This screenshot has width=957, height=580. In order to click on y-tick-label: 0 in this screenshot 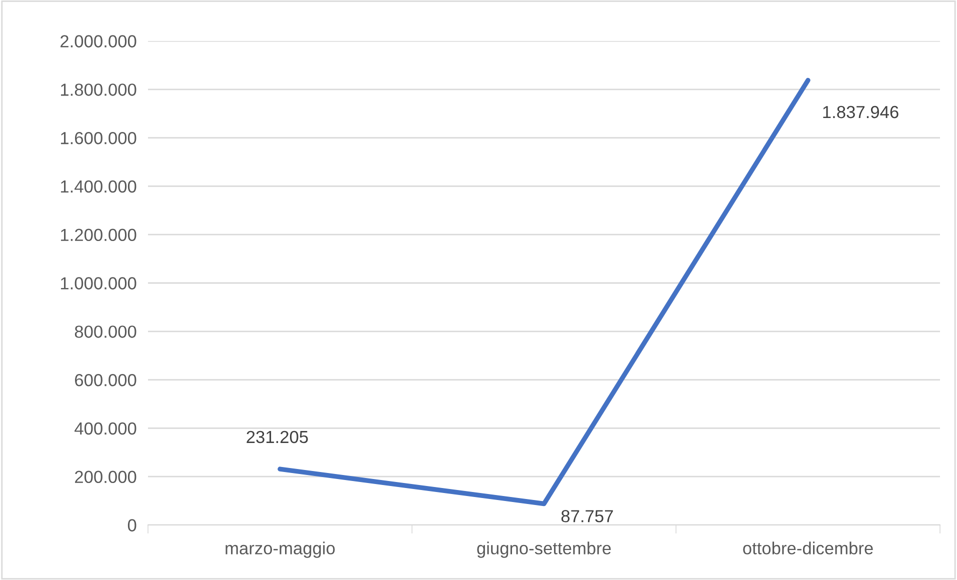, I will do `click(132, 525)`.